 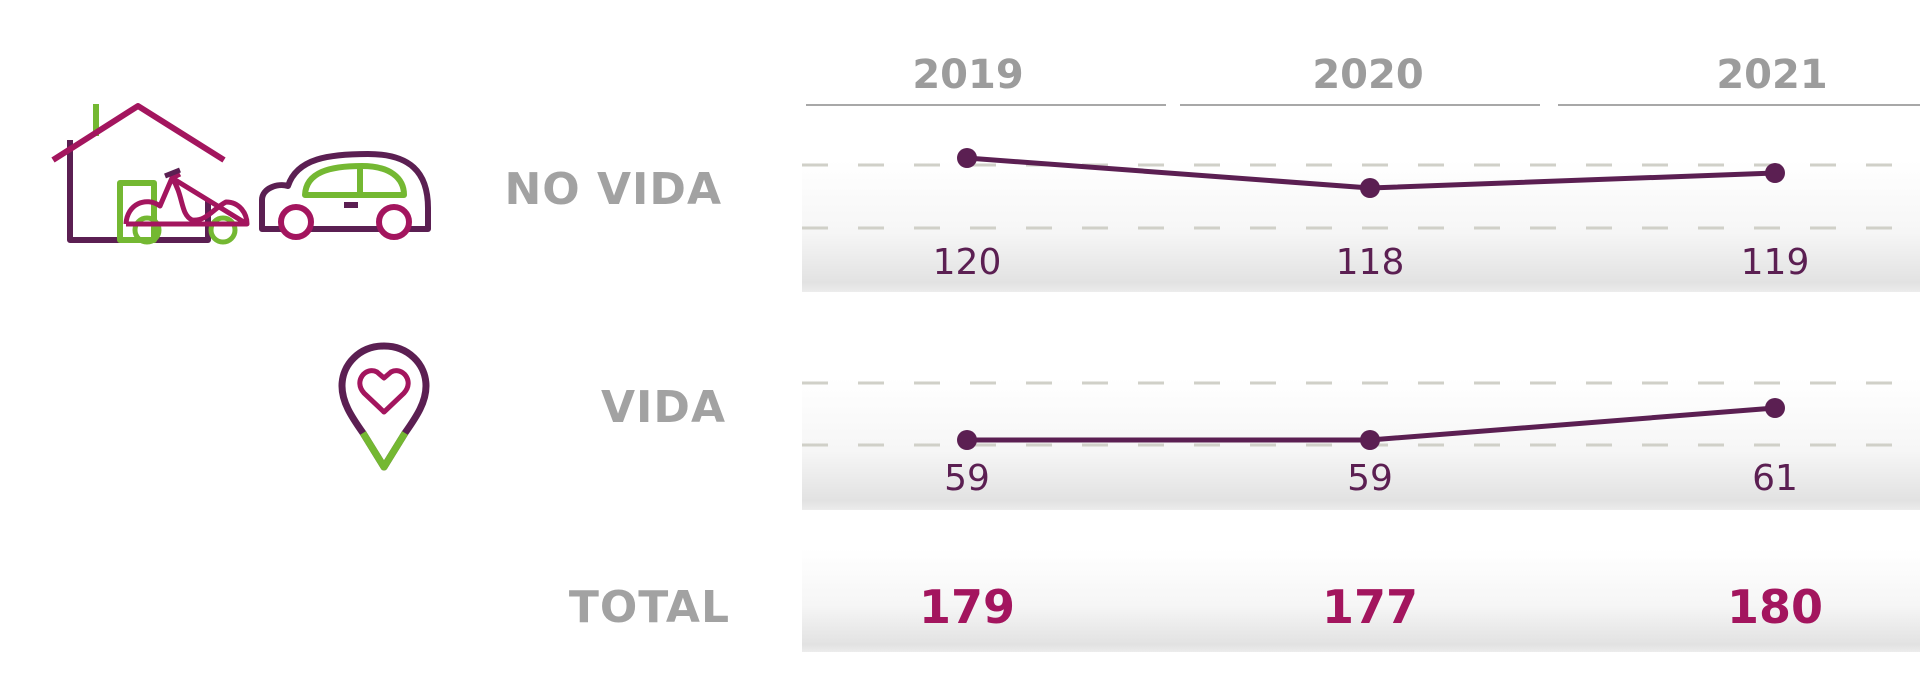 I want to click on scooter-icon, so click(x=186, y=206).